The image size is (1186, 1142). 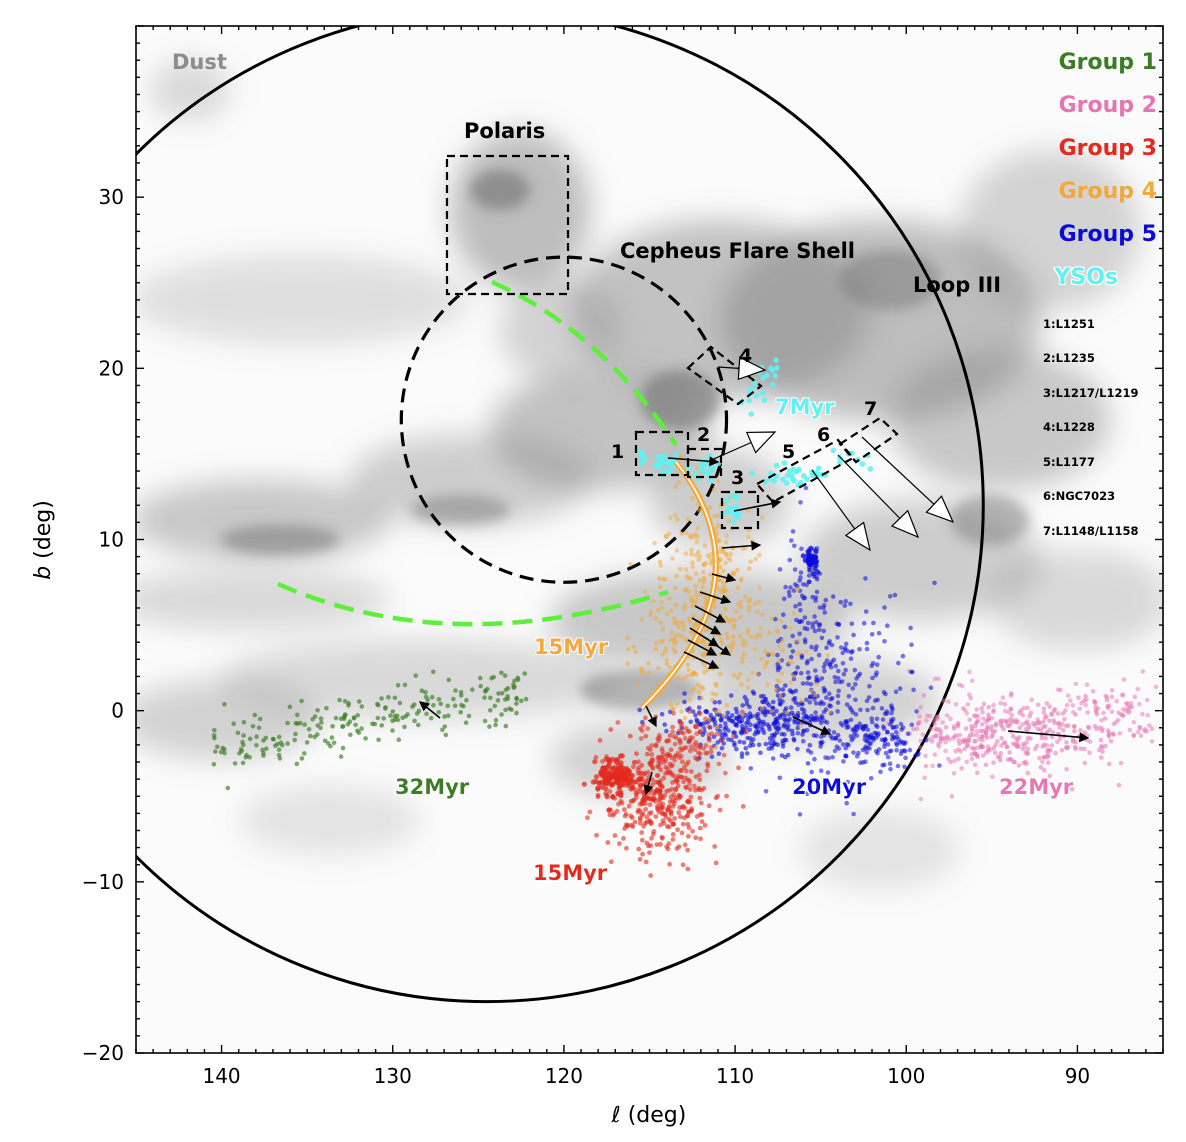 I want to click on yso-arrow-7-head, so click(x=940, y=509).